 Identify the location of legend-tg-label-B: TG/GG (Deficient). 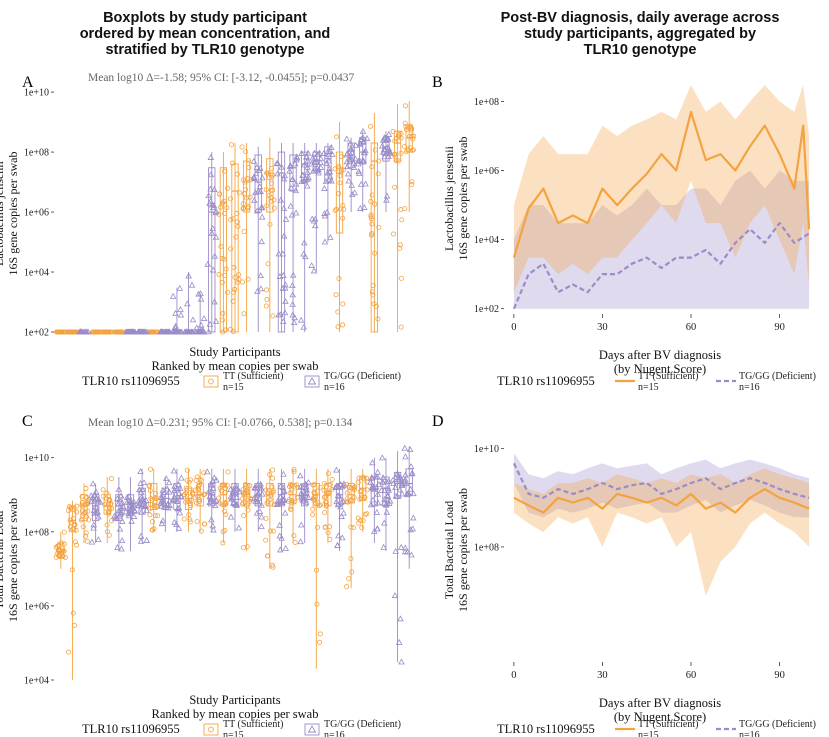
(777, 376).